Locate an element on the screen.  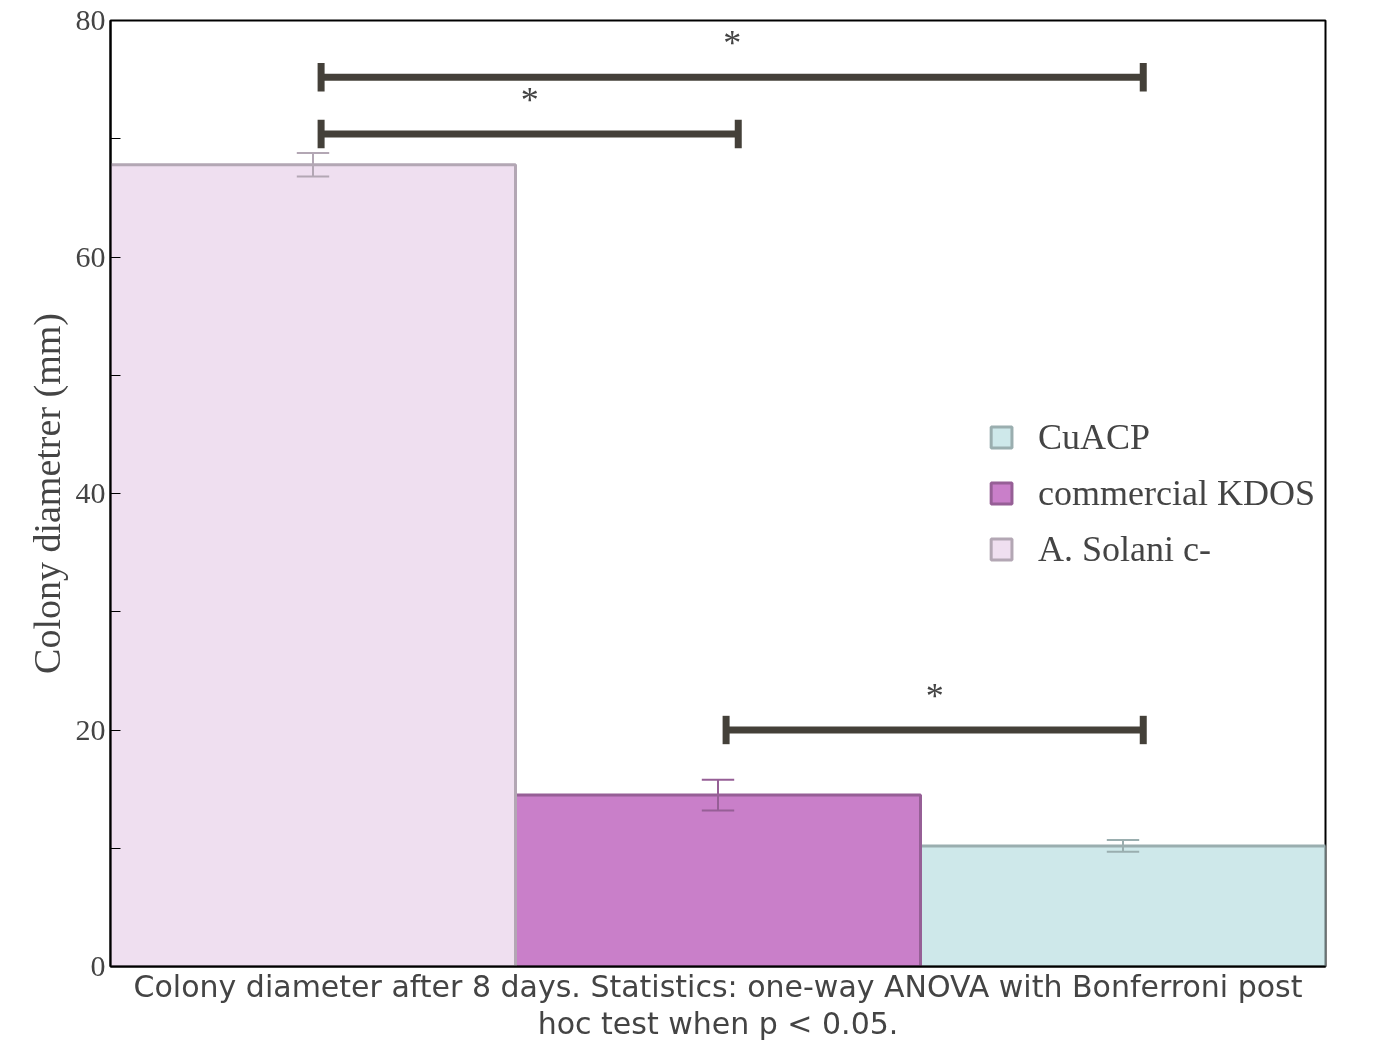
legend-label: A. Solani c- is located at coordinates (1125, 549).